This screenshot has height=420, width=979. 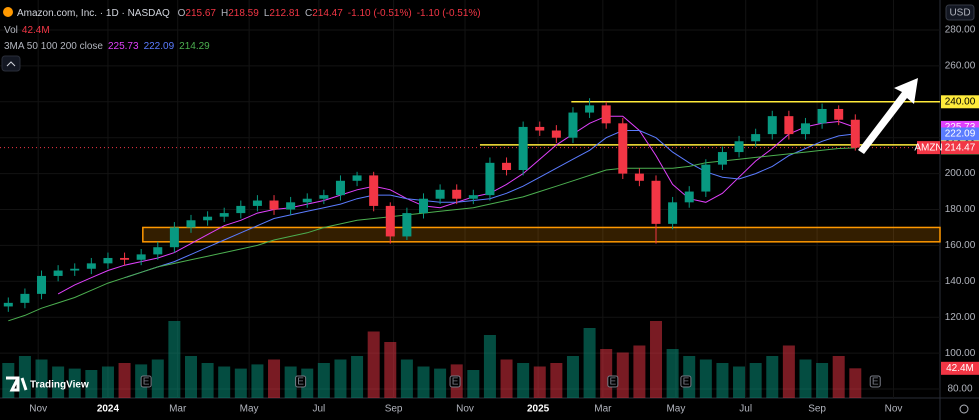 I want to click on price-tag-label: 240.00, so click(x=960, y=101).